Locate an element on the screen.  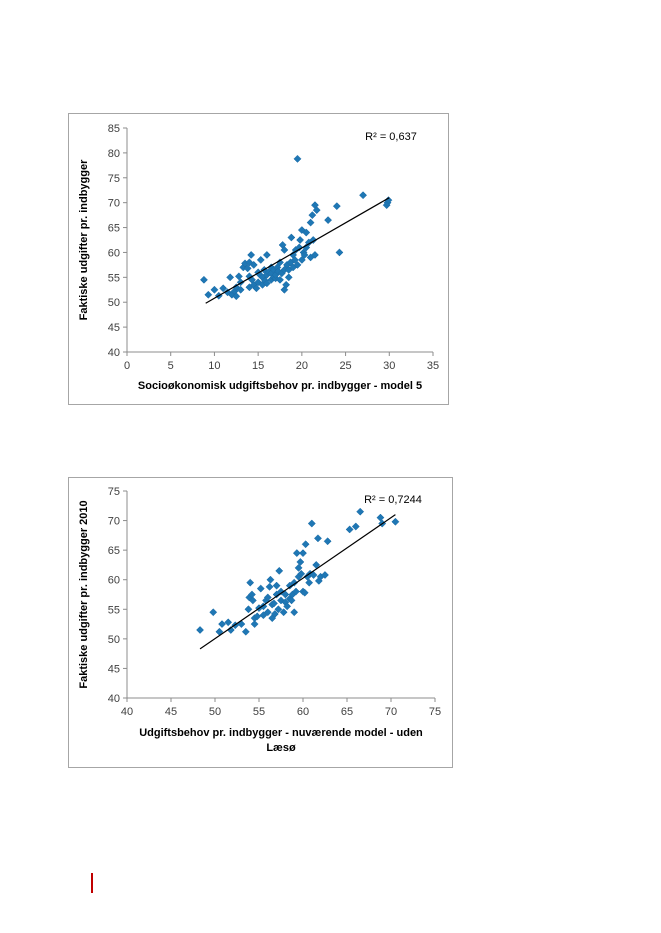
y-tick-label: 75 is located at coordinates (114, 492).